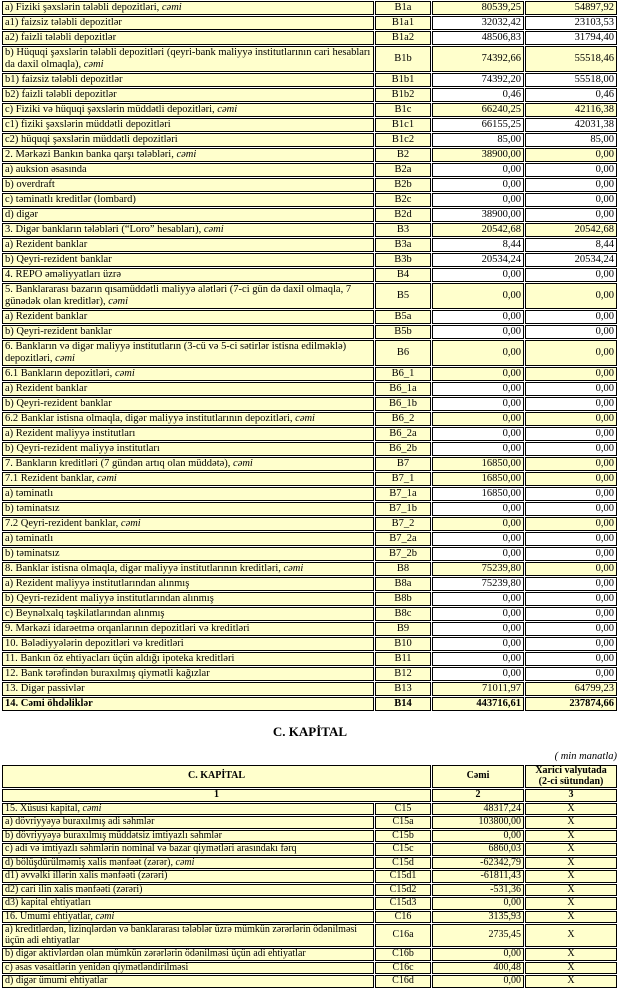 The image size is (620, 995). What do you see at coordinates (403, 200) in the screenshot?
I see `row-code-cell: B2c` at bounding box center [403, 200].